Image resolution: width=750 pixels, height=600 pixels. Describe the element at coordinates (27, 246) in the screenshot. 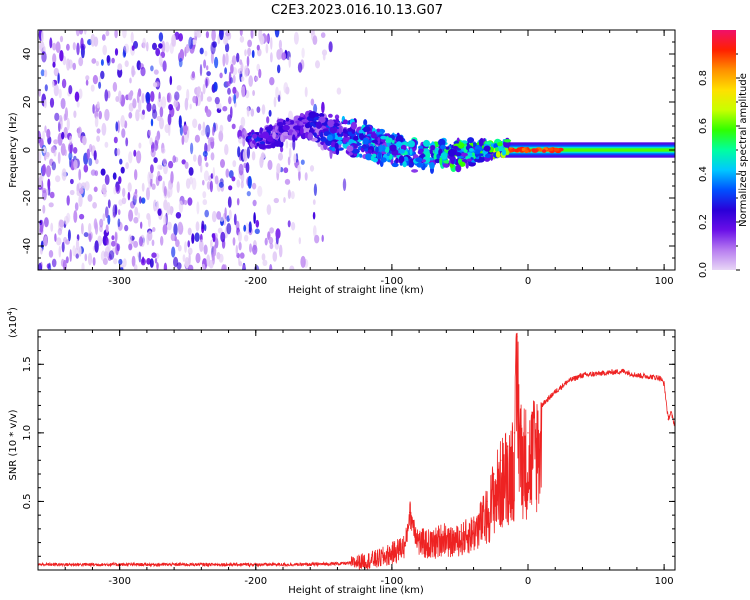

I see `spectrogram-y-tick-label: -40` at that location.